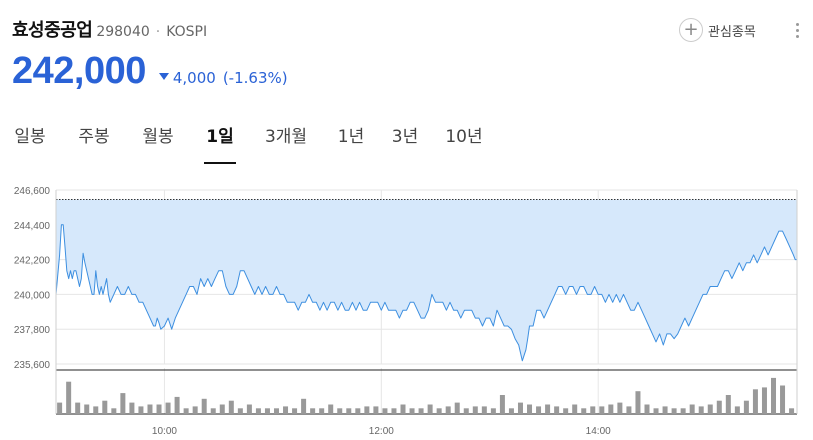 Image resolution: width=813 pixels, height=440 pixels. I want to click on tab-monthly: 월봉, so click(158, 137).